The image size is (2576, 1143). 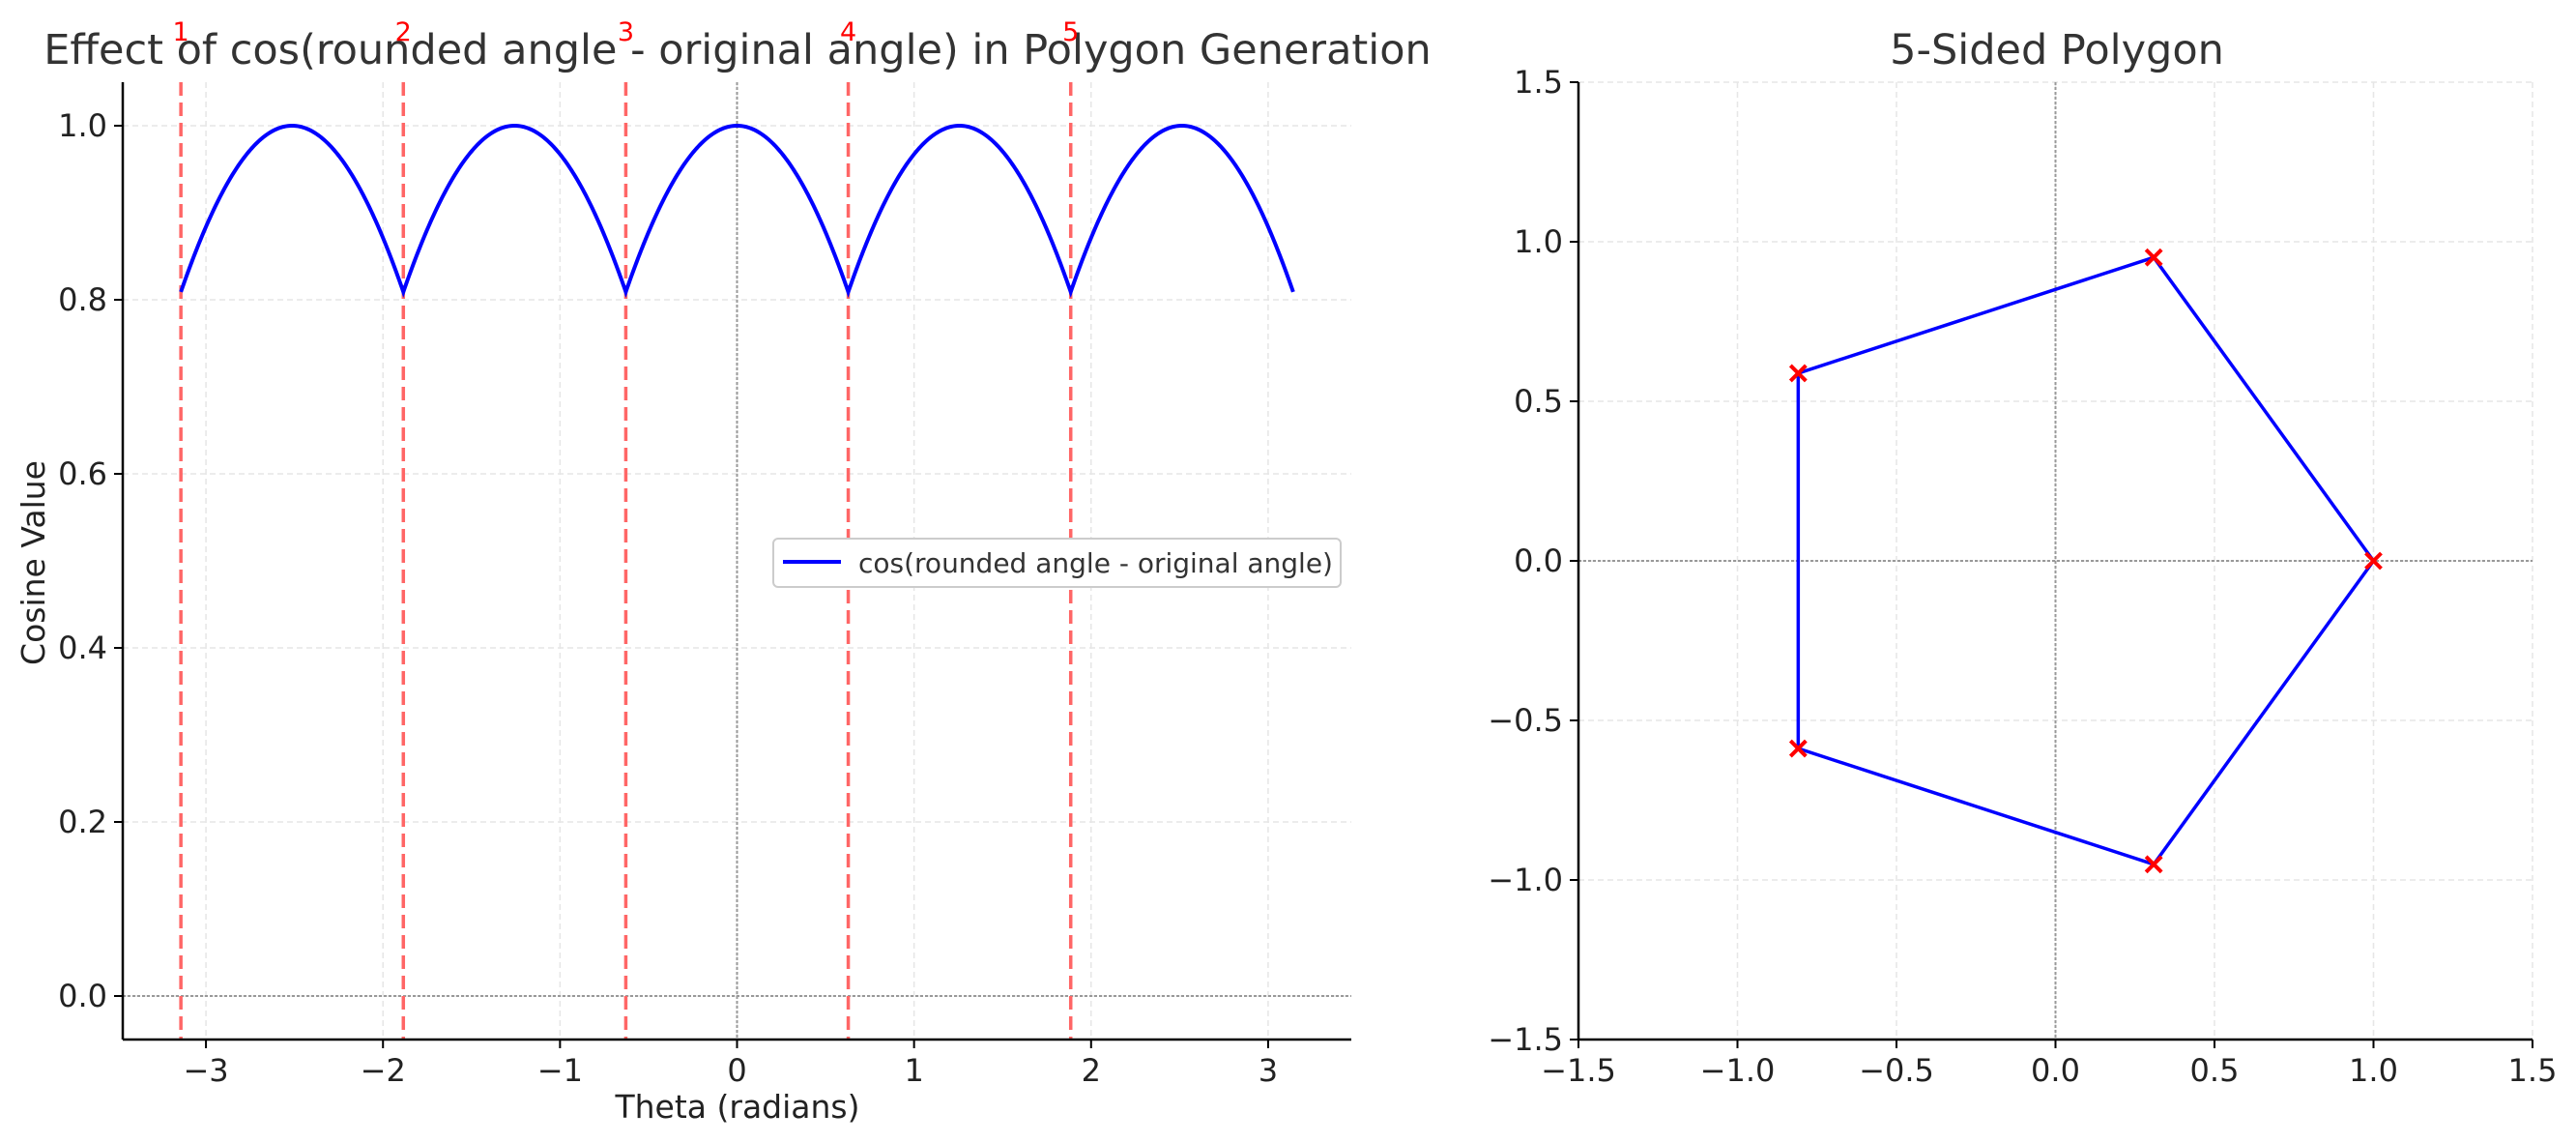 What do you see at coordinates (1525, 880) in the screenshot?
I see `y-tick-label: −1.0` at bounding box center [1525, 880].